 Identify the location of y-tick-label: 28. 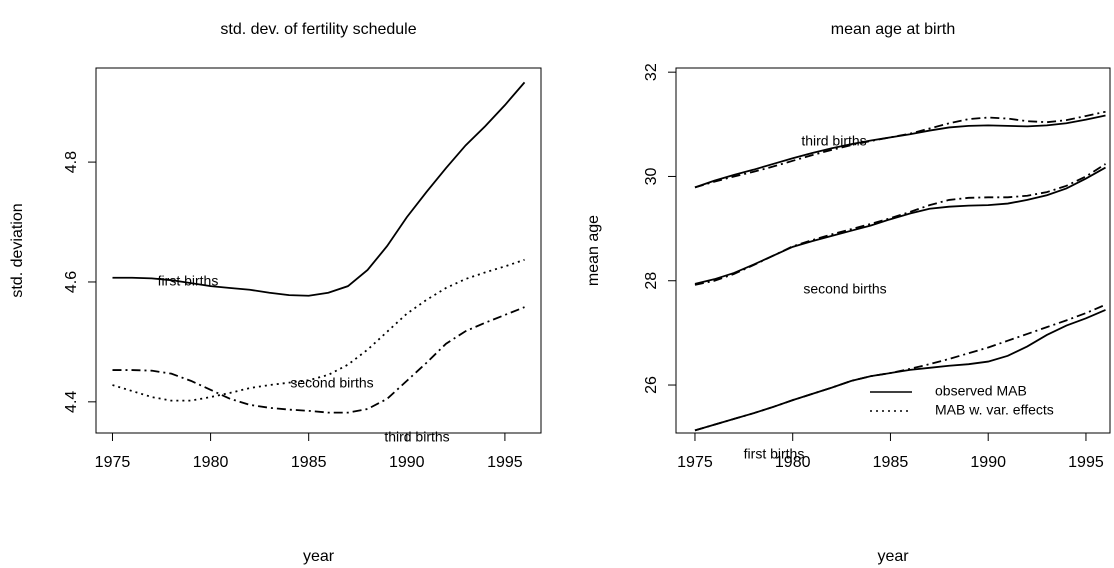
(651, 281).